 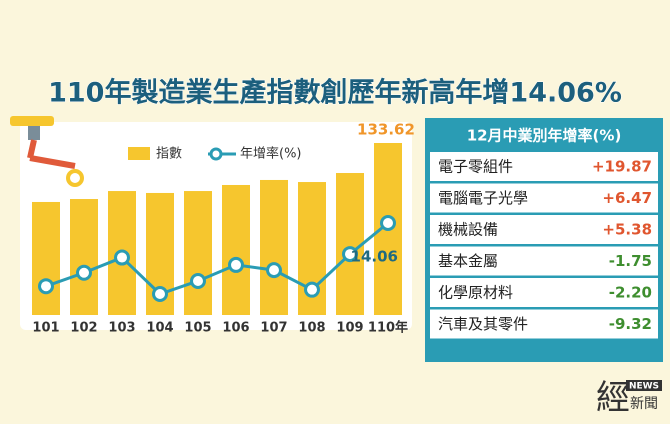 What do you see at coordinates (468, 230) in the screenshot?
I see `industry-name: 機械設備` at bounding box center [468, 230].